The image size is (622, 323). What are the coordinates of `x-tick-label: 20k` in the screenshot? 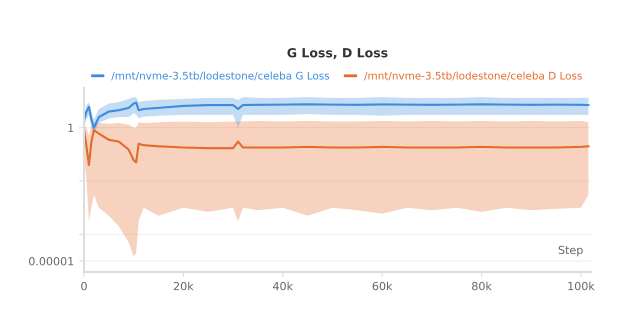 It's located at (184, 286).